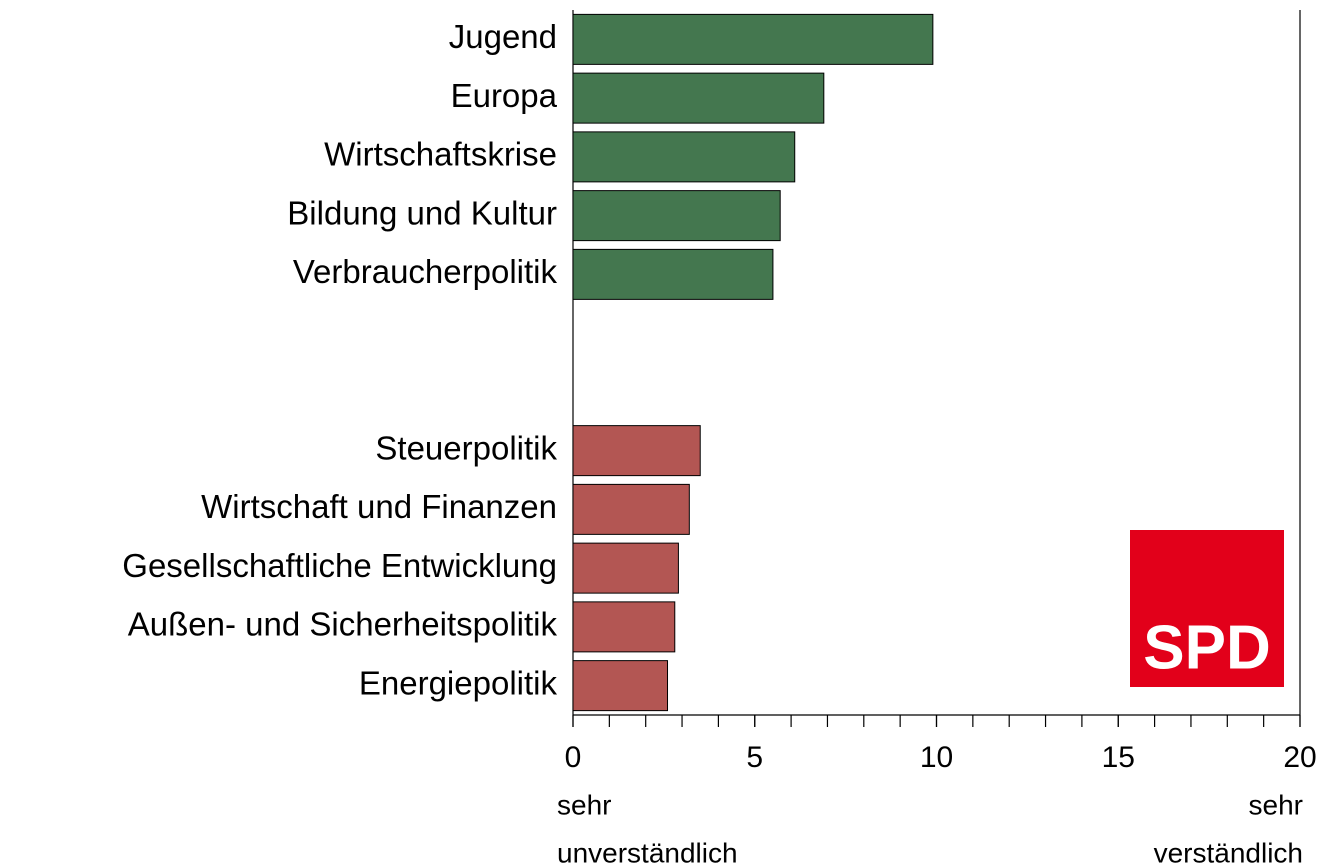  What do you see at coordinates (422, 212) in the screenshot?
I see `y-tick-label: Bildung und Kultur` at bounding box center [422, 212].